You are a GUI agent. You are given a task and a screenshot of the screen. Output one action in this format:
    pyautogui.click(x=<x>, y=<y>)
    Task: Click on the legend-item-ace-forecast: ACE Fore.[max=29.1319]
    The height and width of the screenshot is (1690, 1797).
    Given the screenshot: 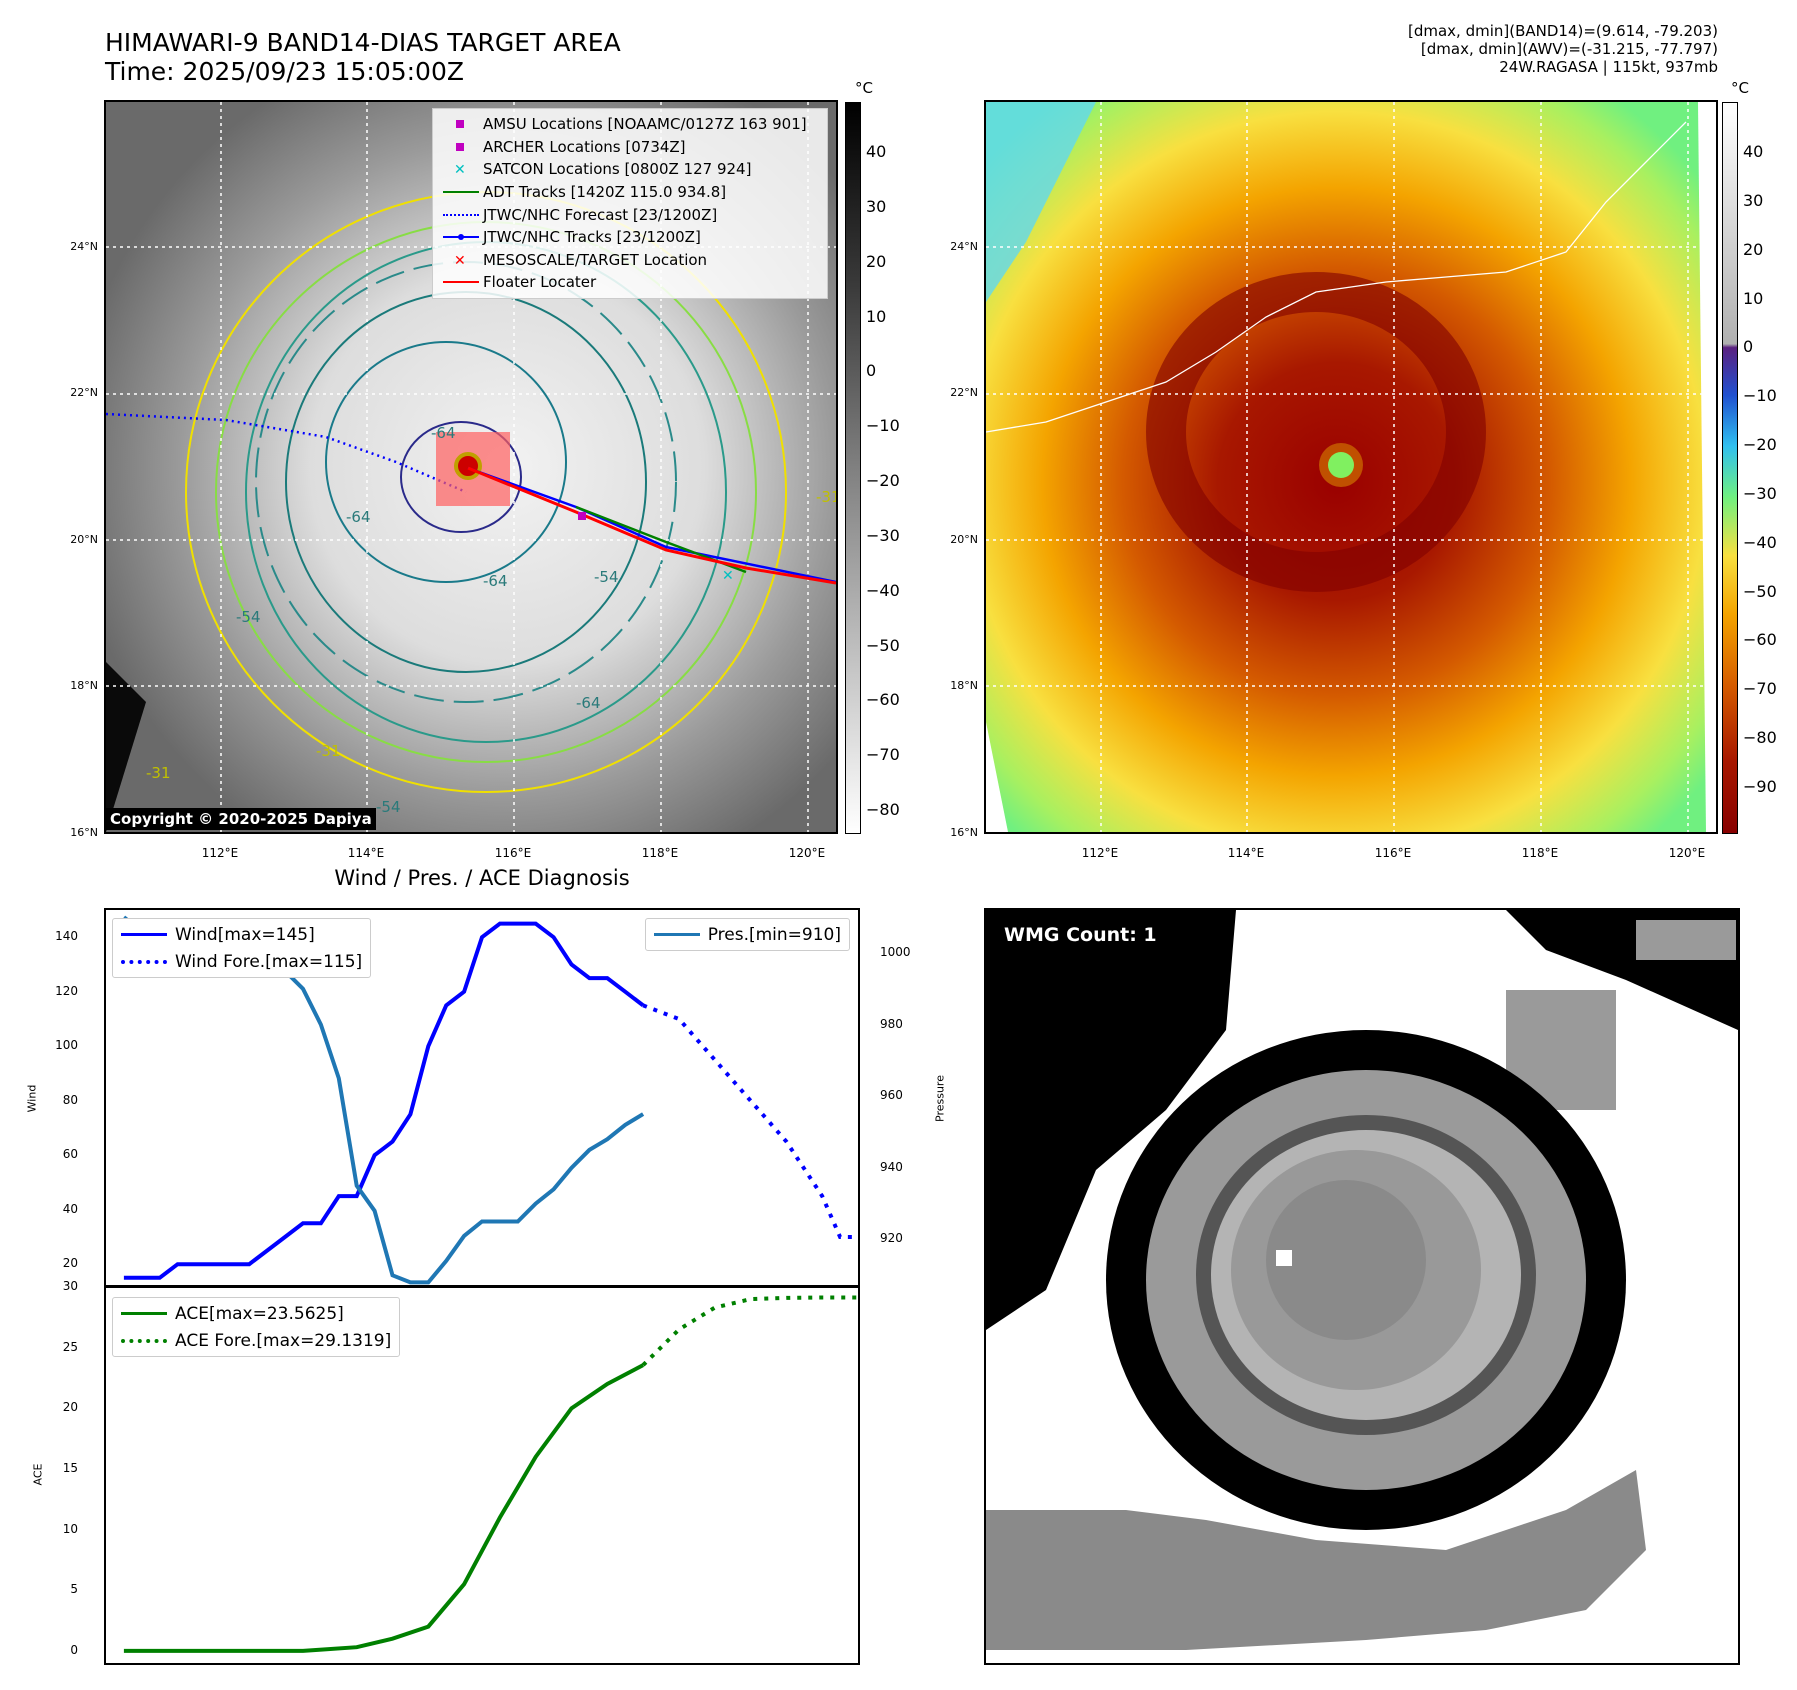 What is the action you would take?
    pyautogui.click(x=256, y=1340)
    